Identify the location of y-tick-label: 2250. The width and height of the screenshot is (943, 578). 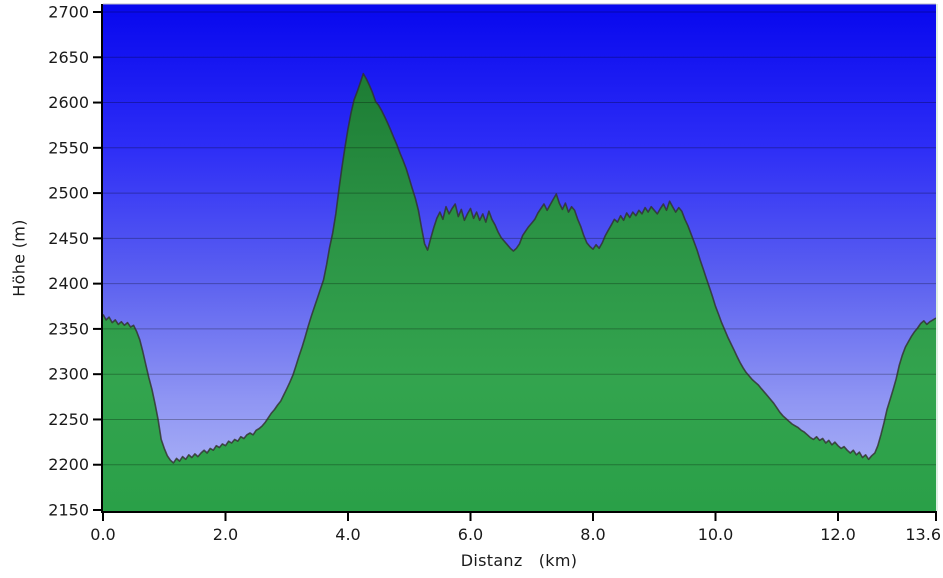
(68, 419).